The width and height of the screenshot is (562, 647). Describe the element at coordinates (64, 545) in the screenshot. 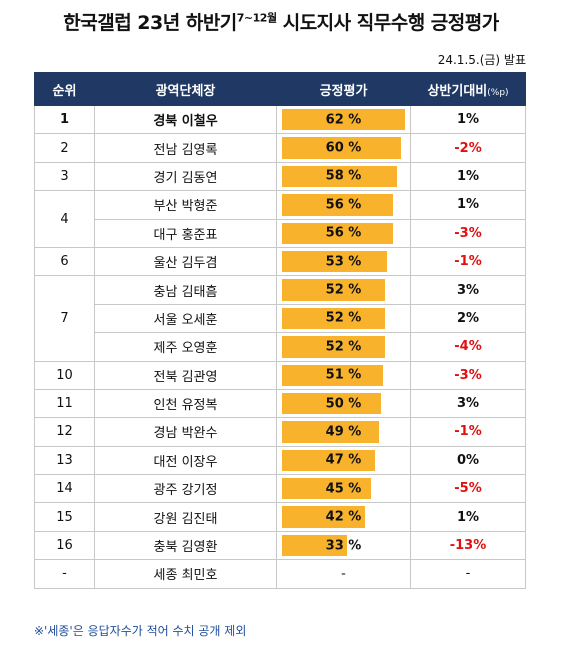

I see `rank: 16` at that location.